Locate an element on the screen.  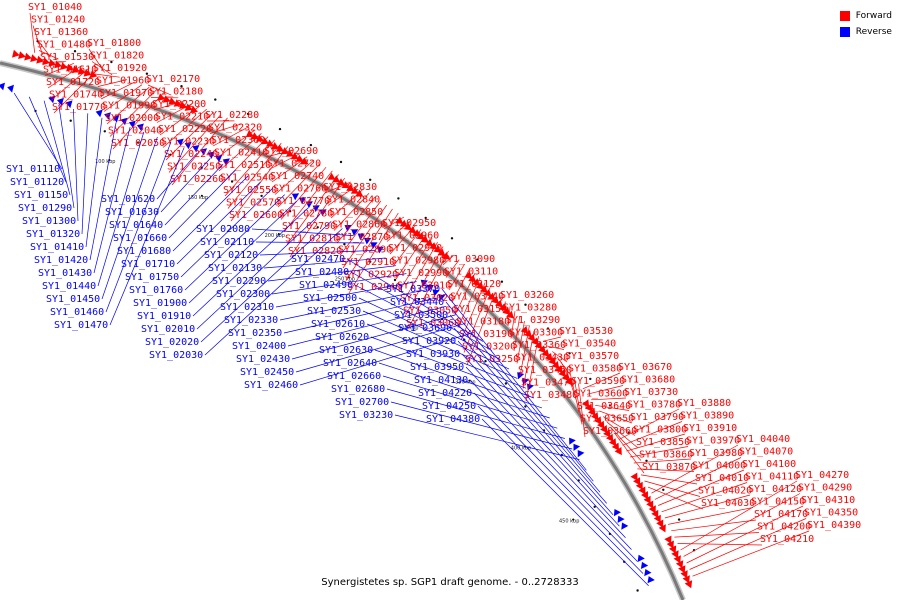
reverse-gene-label: SY1_03950 is located at coordinates (437, 367).